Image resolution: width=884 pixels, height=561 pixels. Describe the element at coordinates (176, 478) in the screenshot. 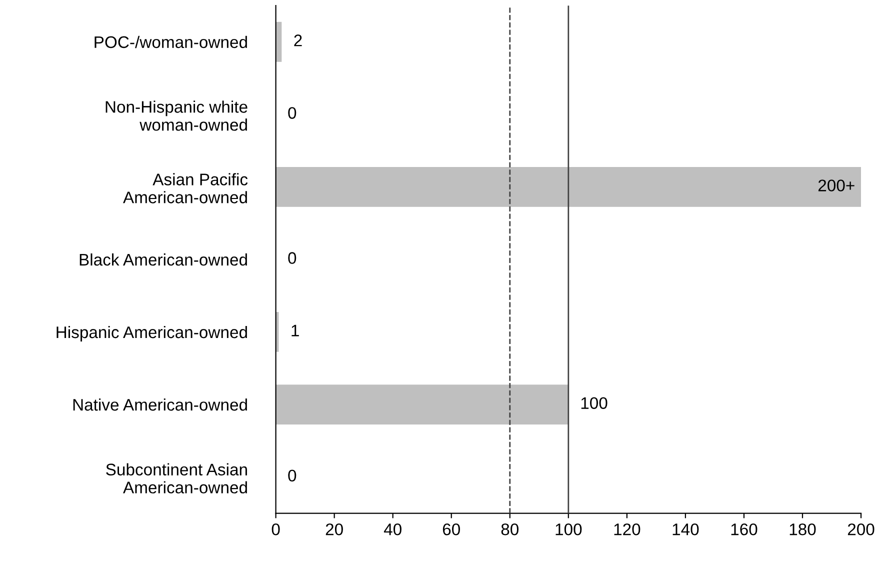

I see `y-tick-label: Subcontinent Asian American-owned` at that location.